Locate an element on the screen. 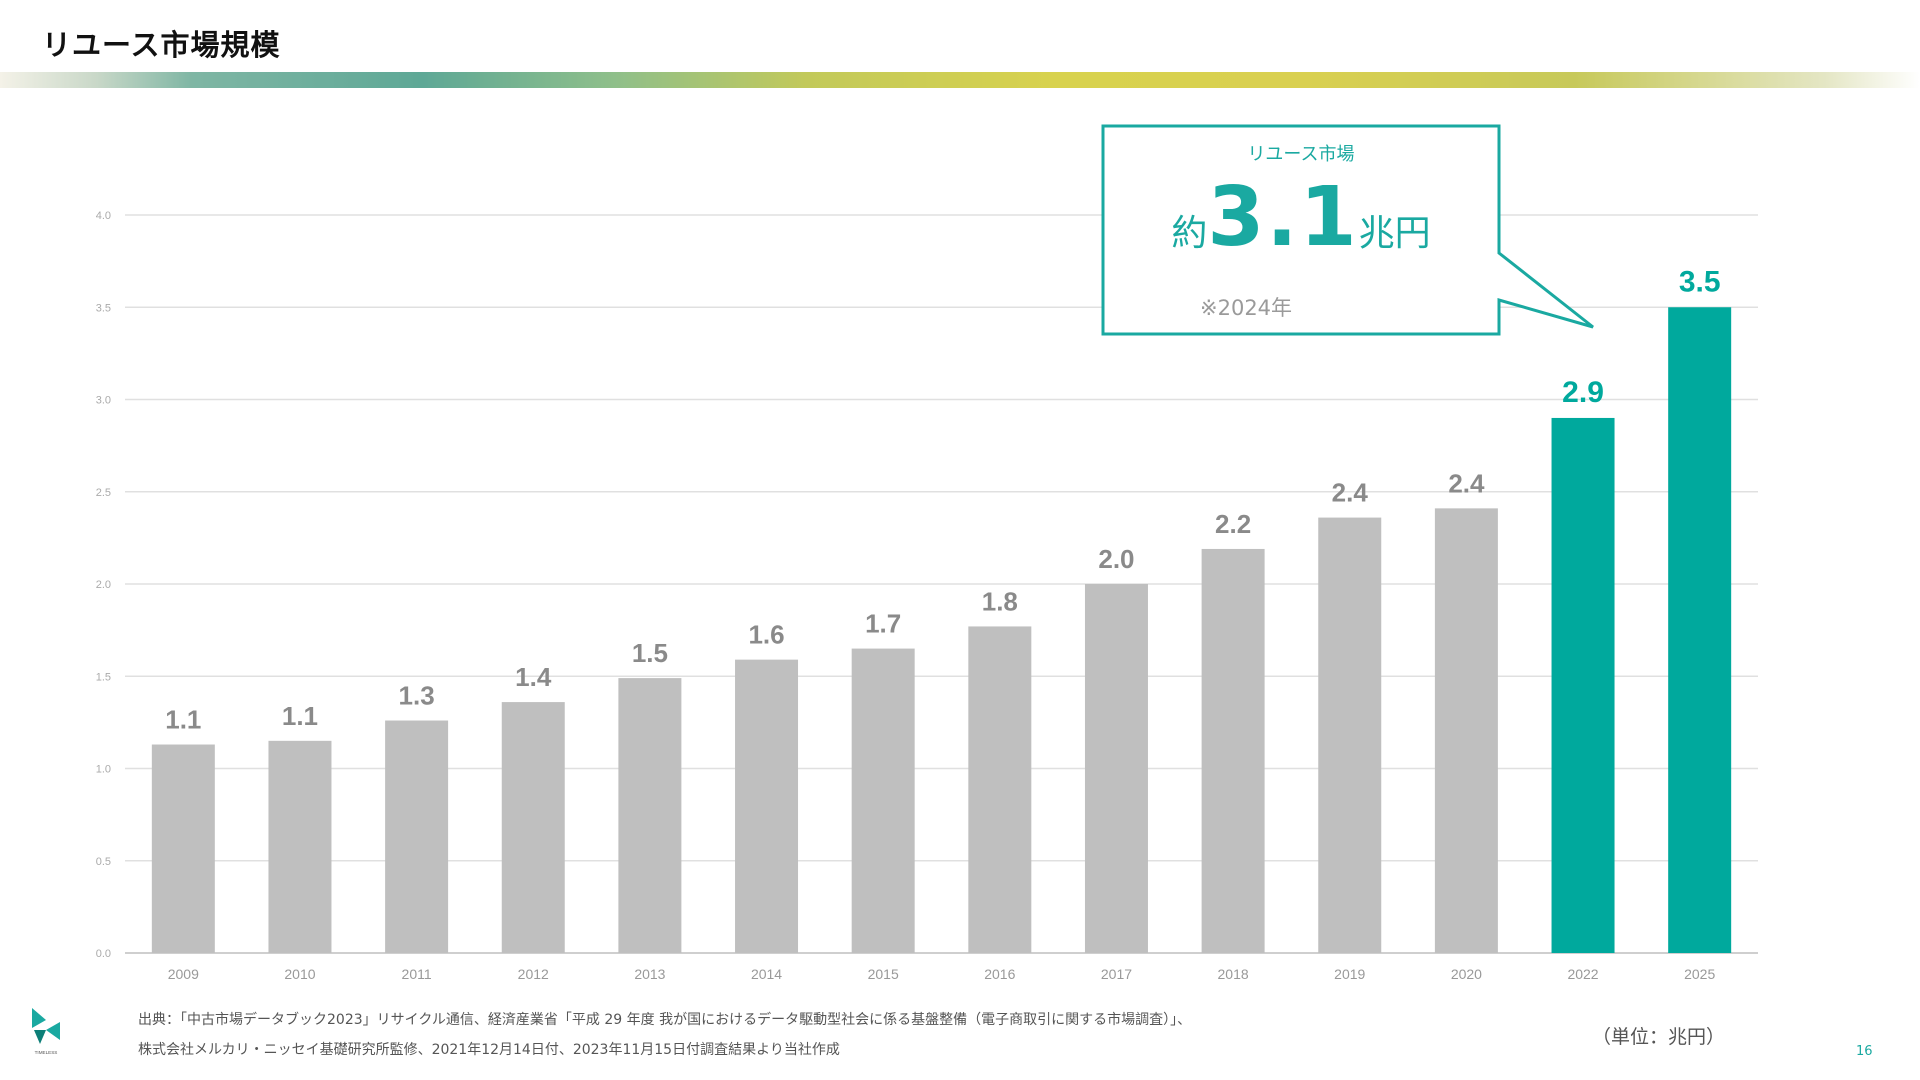 The image size is (1920, 1080). data-label: 2.2 is located at coordinates (1233, 524).